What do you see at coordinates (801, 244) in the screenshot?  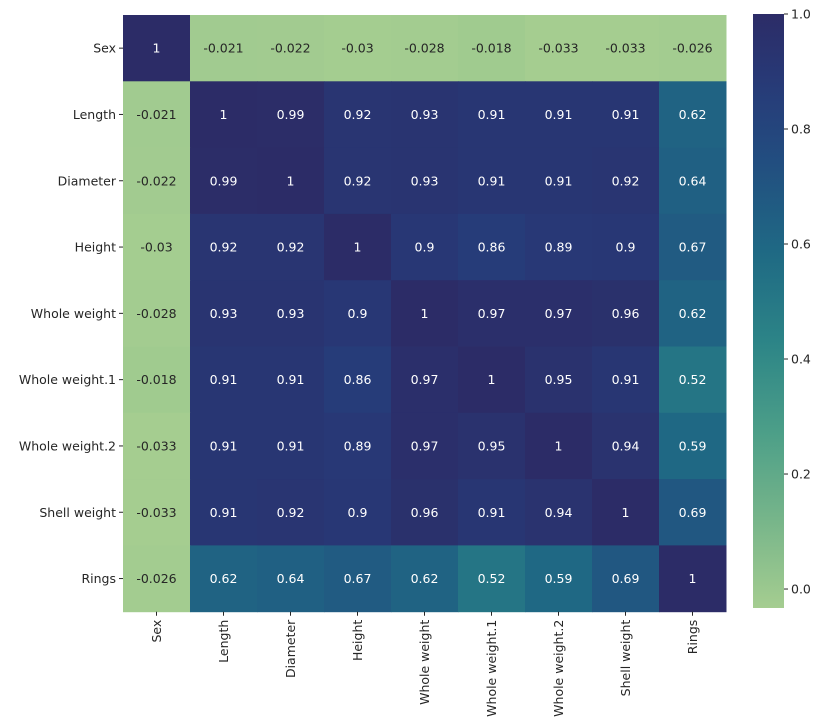 I see `colorbar-tick-label: 0.6` at bounding box center [801, 244].